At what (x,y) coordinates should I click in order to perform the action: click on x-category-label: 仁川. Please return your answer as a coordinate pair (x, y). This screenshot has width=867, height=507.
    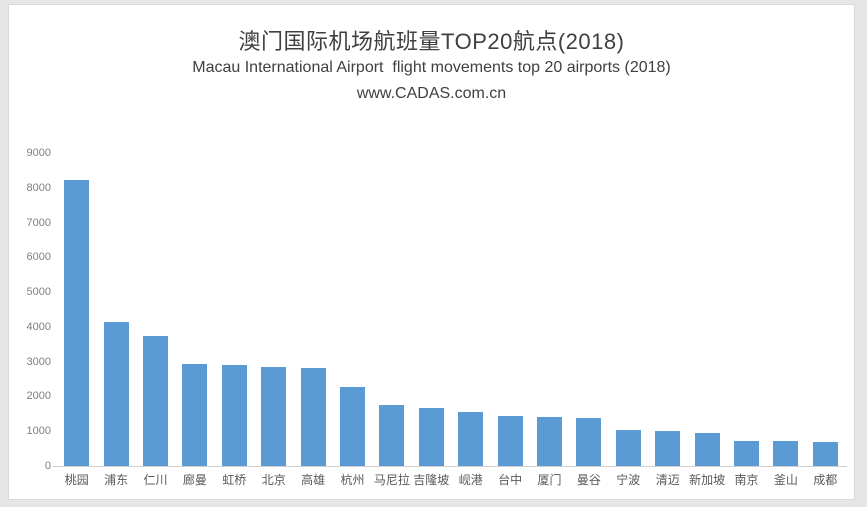
    Looking at the image, I should click on (155, 480).